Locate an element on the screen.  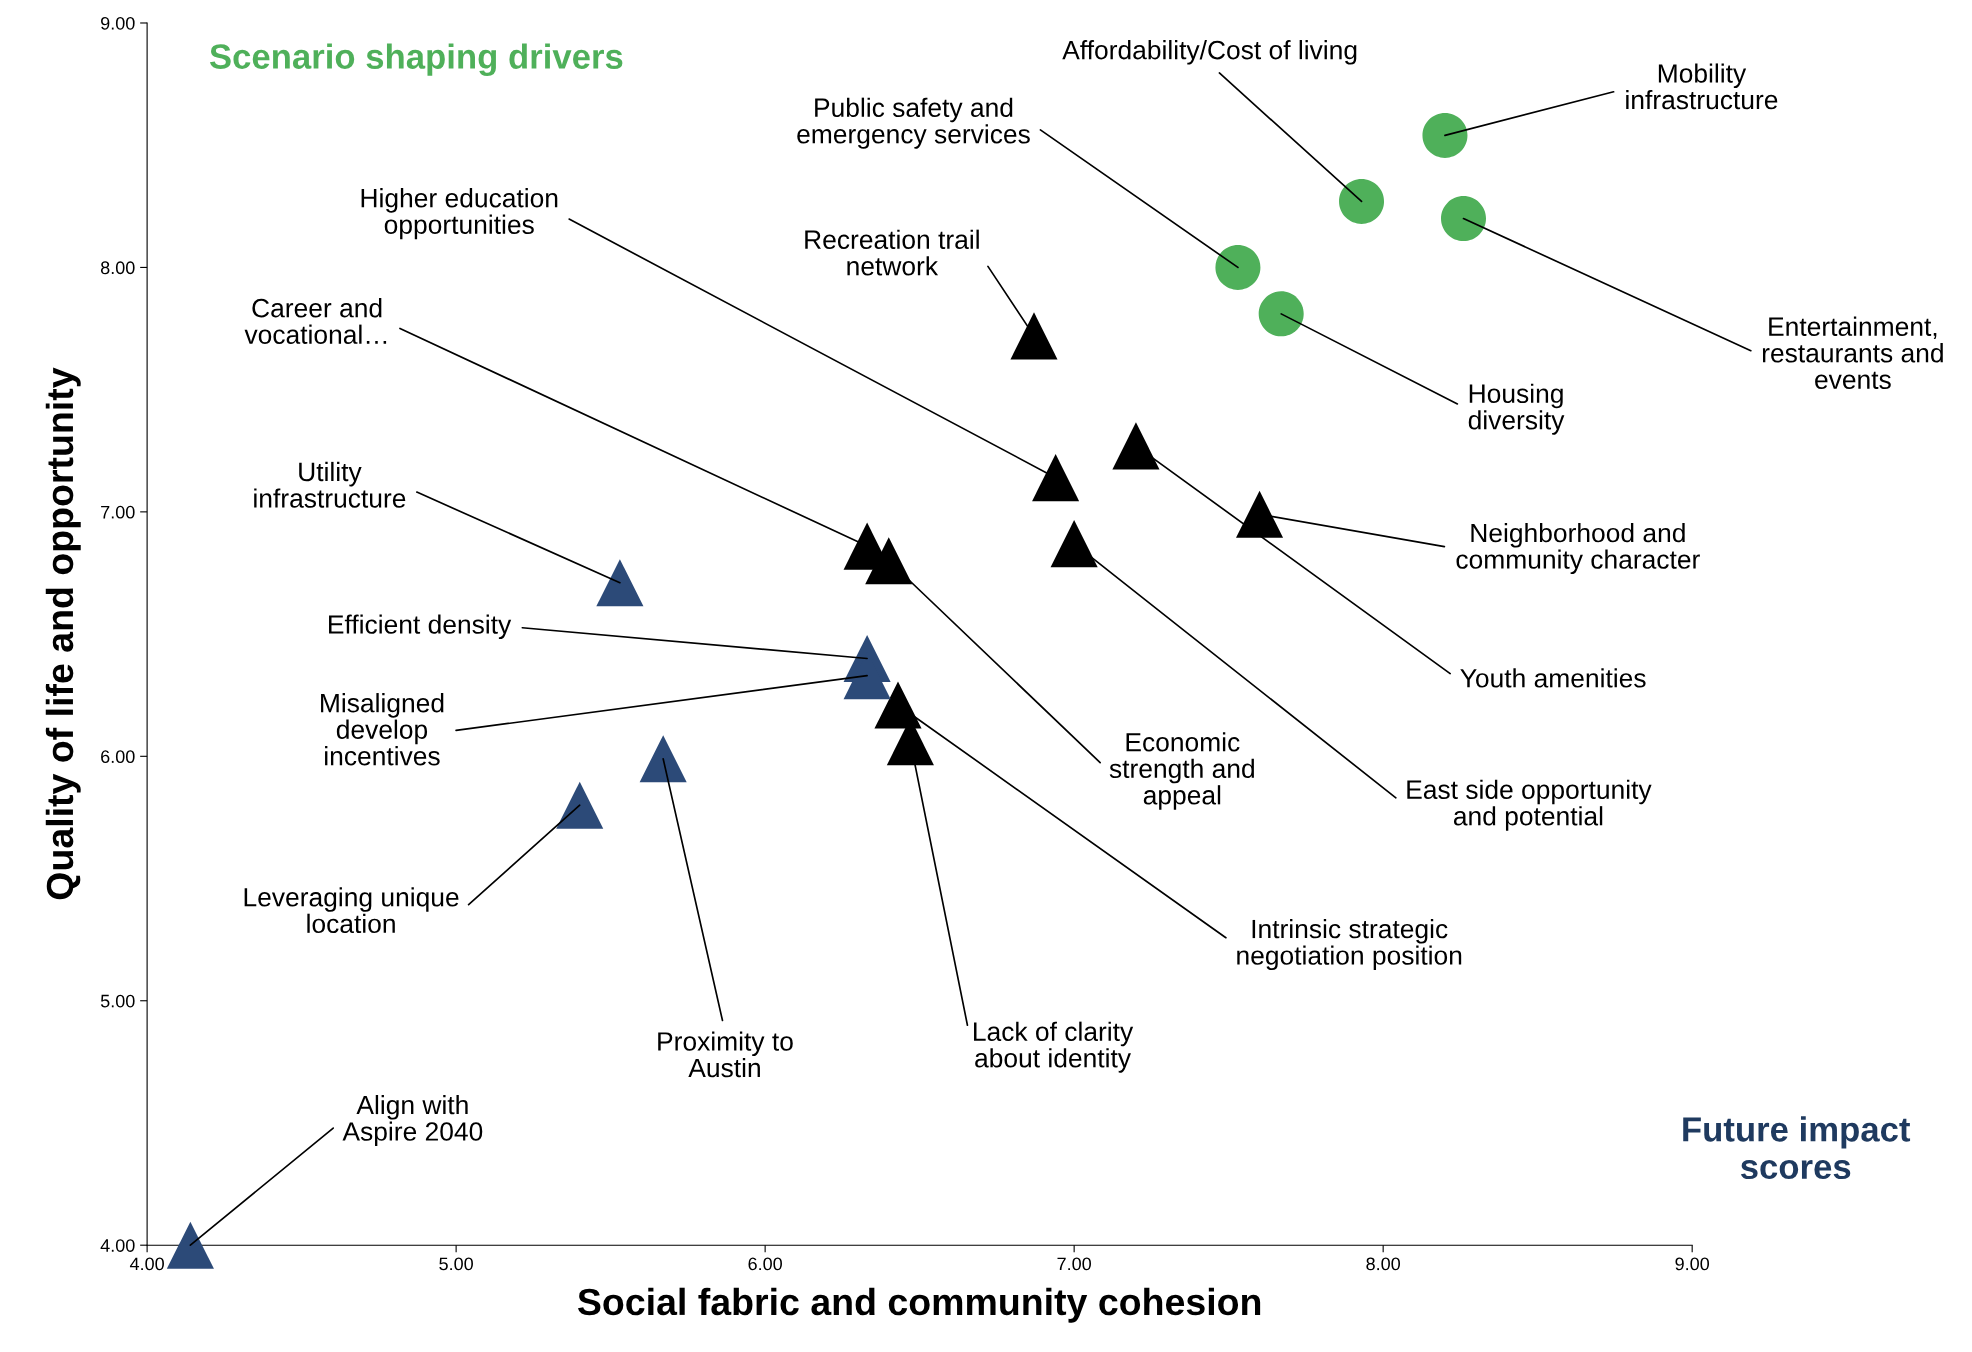
annotation: Entertainment, restaurants and events is located at coordinates (1852, 353).